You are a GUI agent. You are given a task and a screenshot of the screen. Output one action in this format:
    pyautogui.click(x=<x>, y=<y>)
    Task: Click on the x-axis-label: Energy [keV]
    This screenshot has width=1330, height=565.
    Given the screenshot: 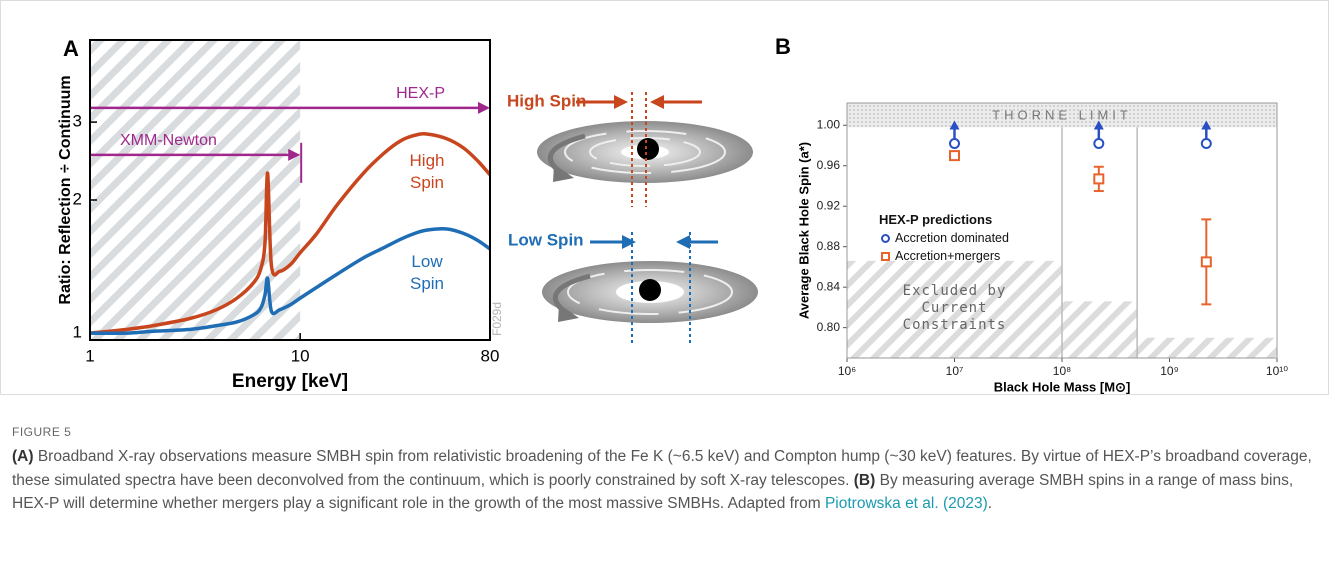 What is the action you would take?
    pyautogui.click(x=290, y=381)
    